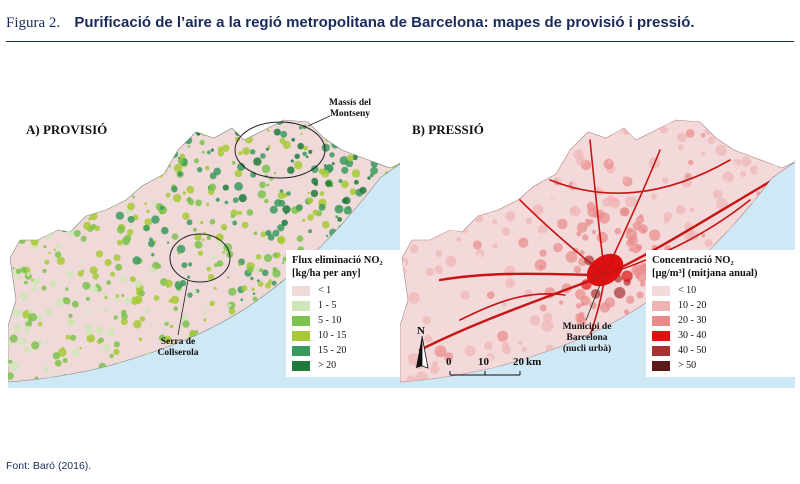 The image size is (800, 484). Describe the element at coordinates (692, 350) in the screenshot. I see `pressio-legend-label: 40 - 50` at that location.